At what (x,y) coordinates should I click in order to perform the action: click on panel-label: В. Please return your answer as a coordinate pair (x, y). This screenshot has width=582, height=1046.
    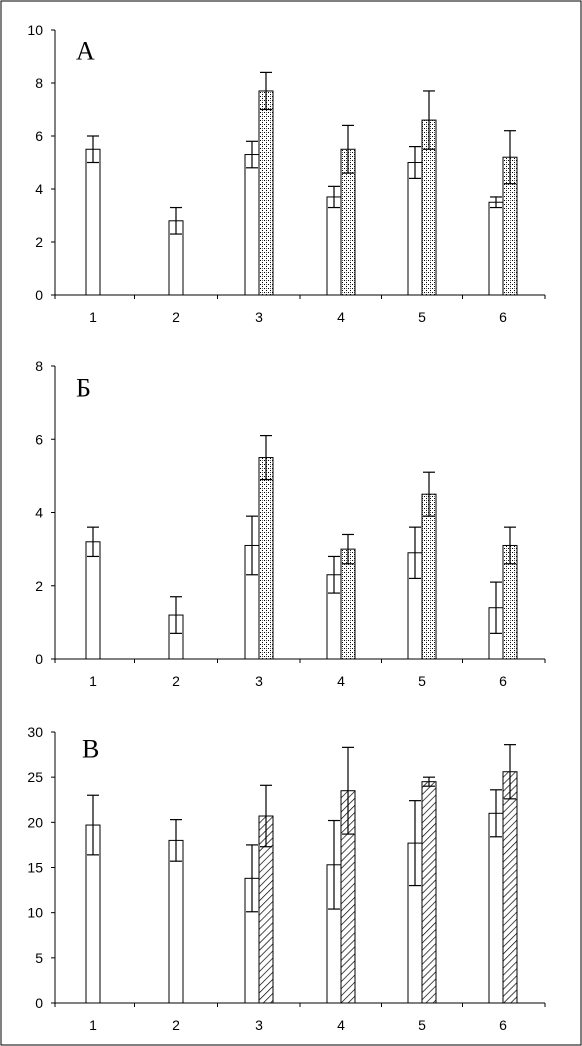
    Looking at the image, I should click on (90, 748).